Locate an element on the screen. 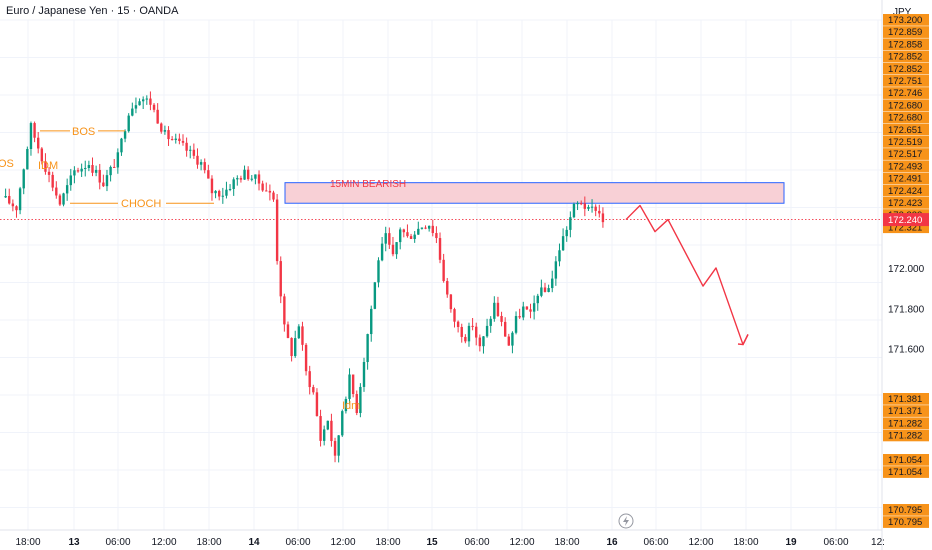 This screenshot has height=550, width=932. price-badge-label: 172.424 is located at coordinates (905, 191).